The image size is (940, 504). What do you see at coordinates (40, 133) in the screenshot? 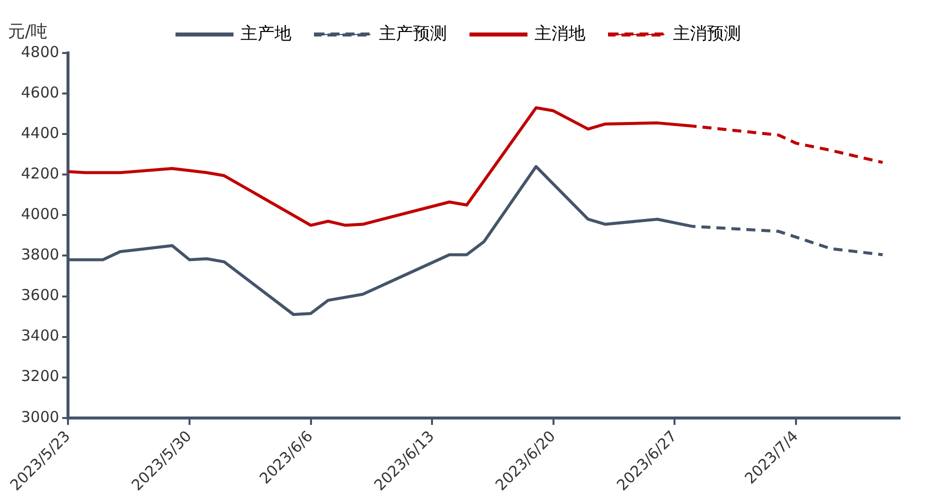
I see `y-tick-label: 4400` at bounding box center [40, 133].